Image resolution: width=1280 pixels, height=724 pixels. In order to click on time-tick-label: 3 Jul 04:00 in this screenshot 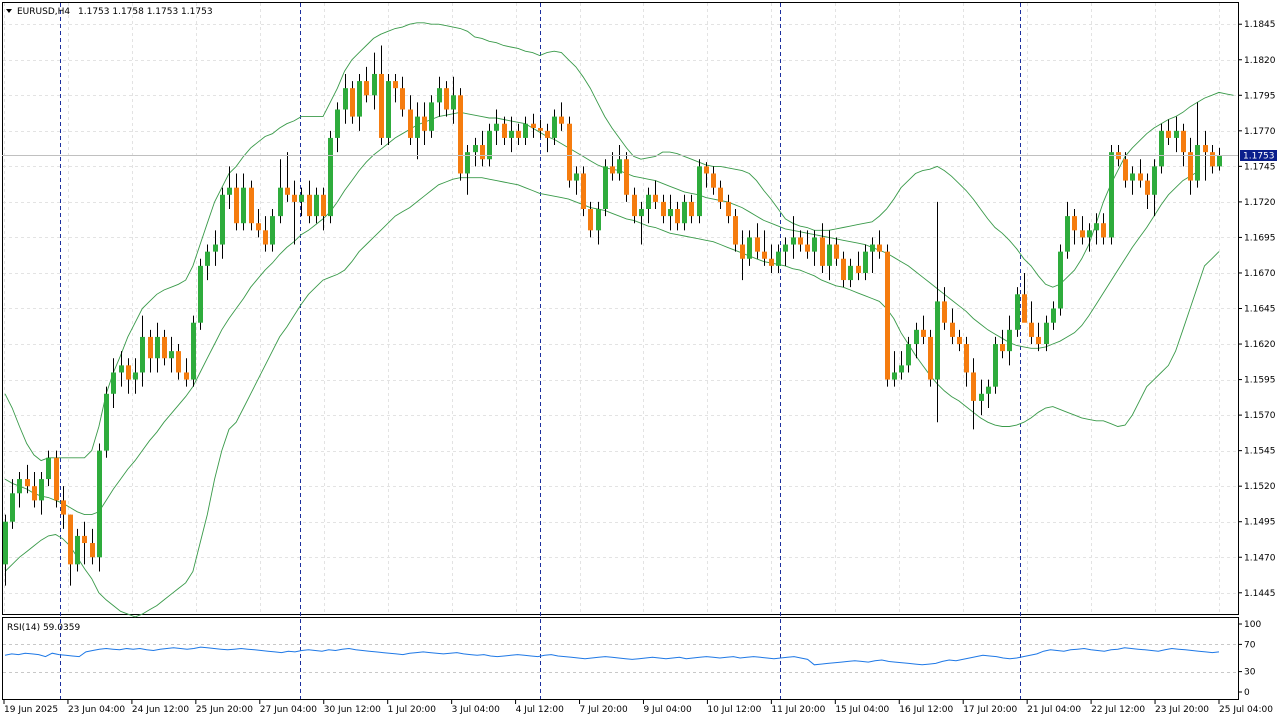, I will do `click(476, 710)`.